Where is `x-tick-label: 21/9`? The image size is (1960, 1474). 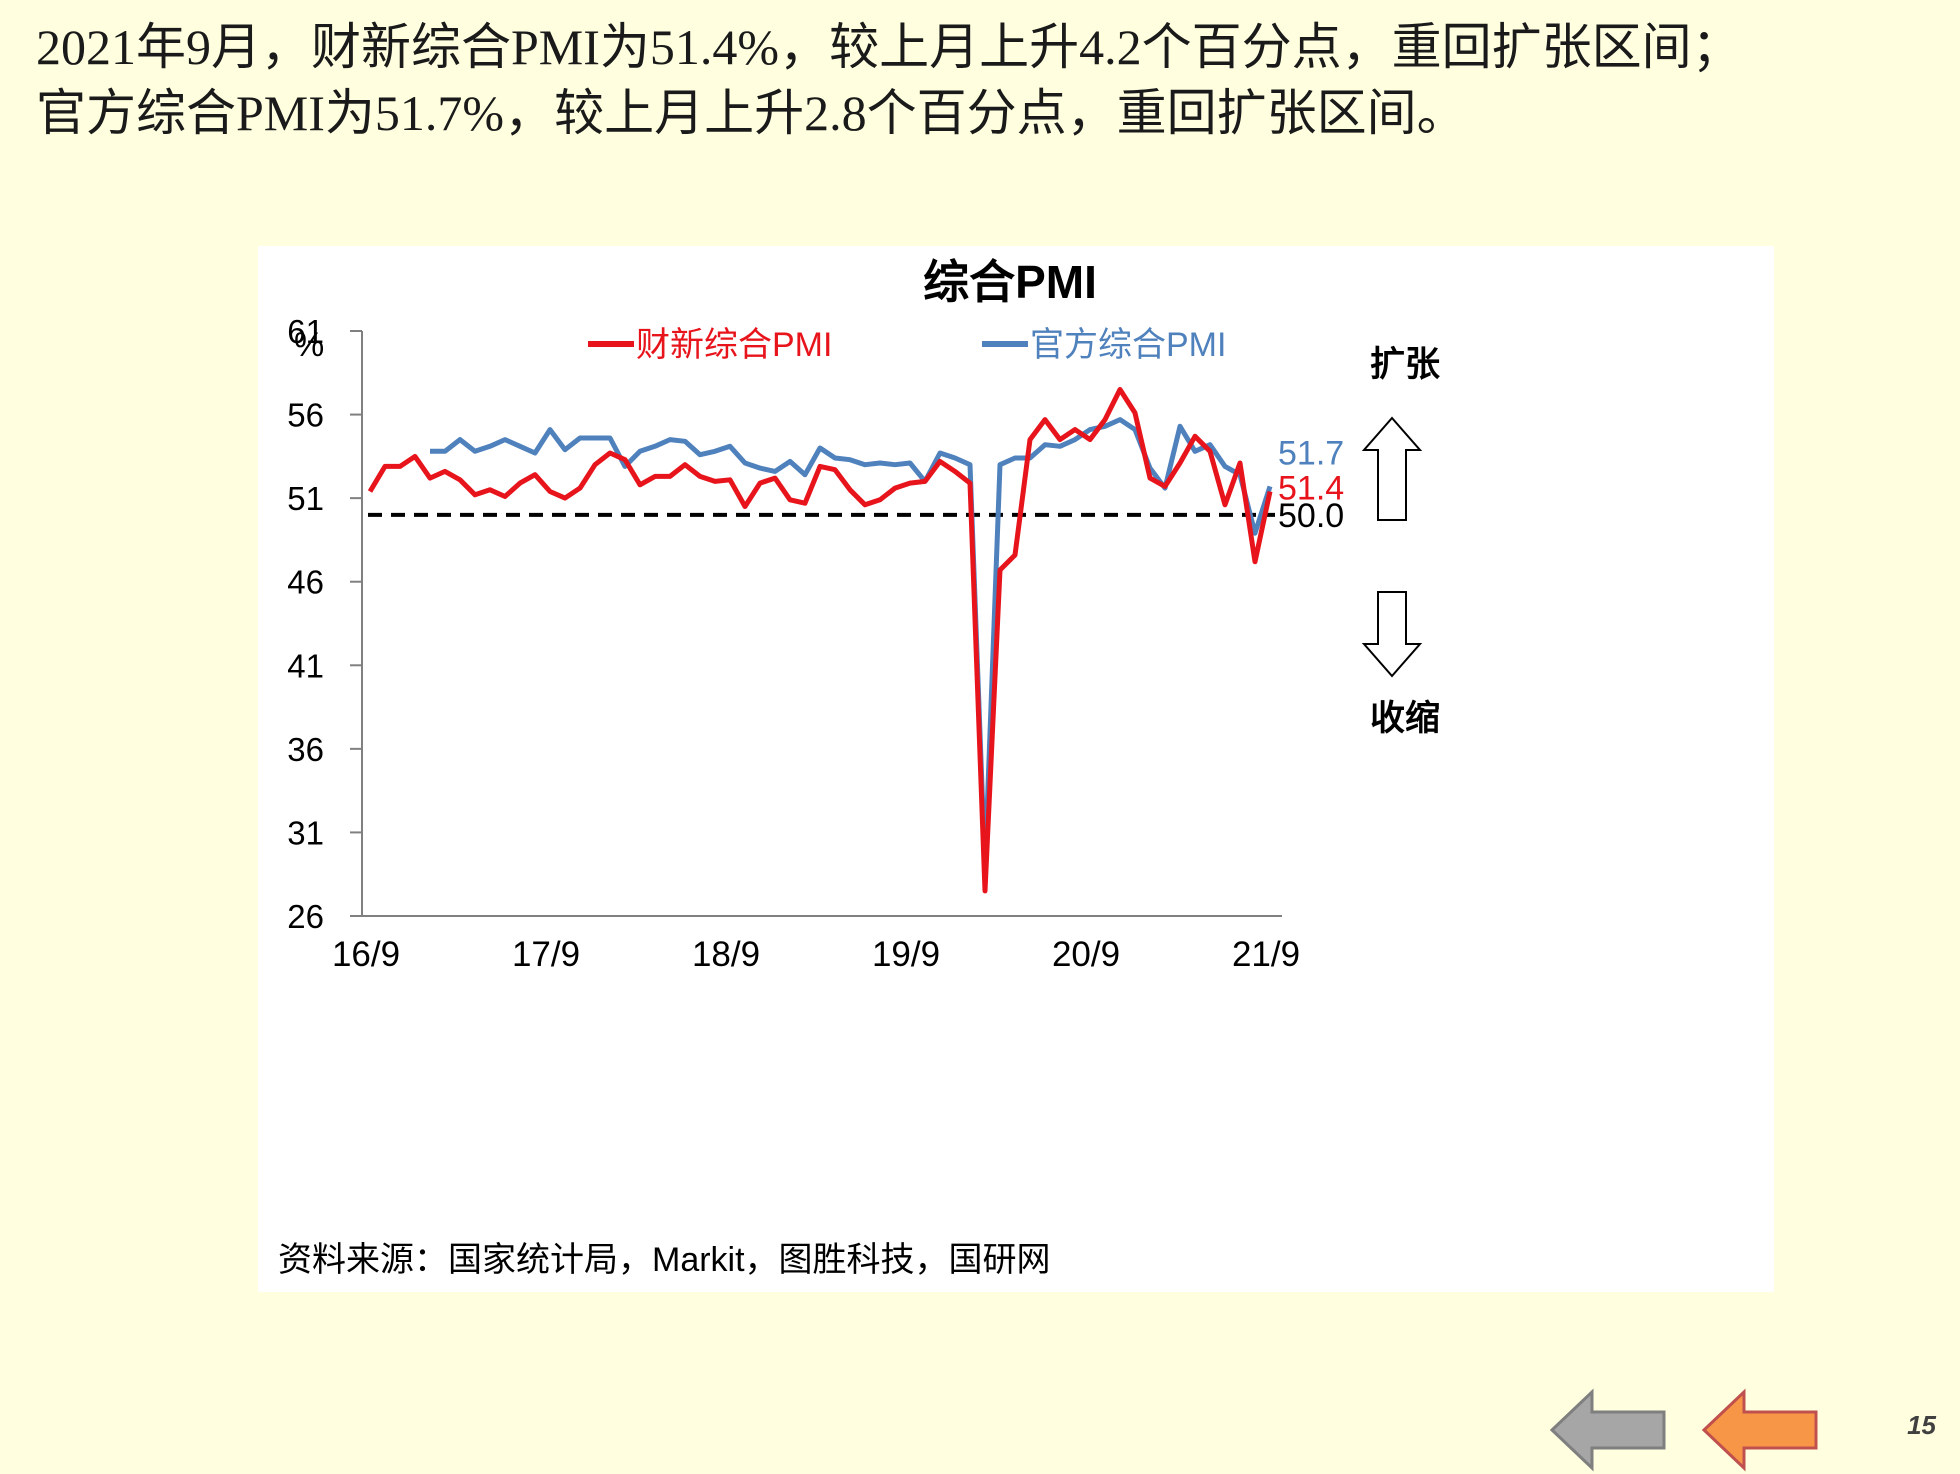
x-tick-label: 21/9 is located at coordinates (1266, 954).